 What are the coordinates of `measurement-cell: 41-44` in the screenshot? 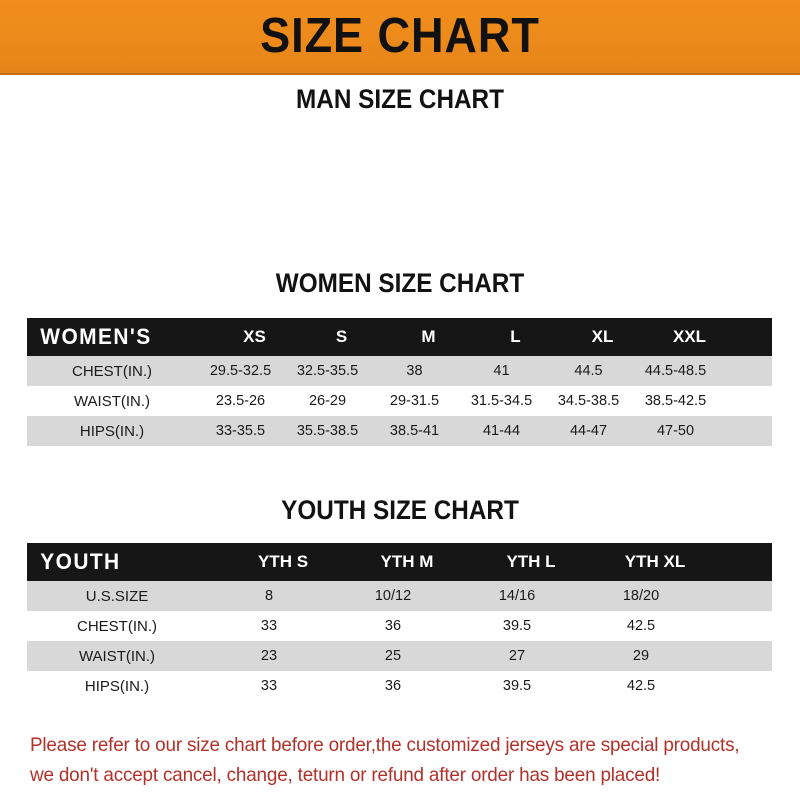 It's located at (501, 431).